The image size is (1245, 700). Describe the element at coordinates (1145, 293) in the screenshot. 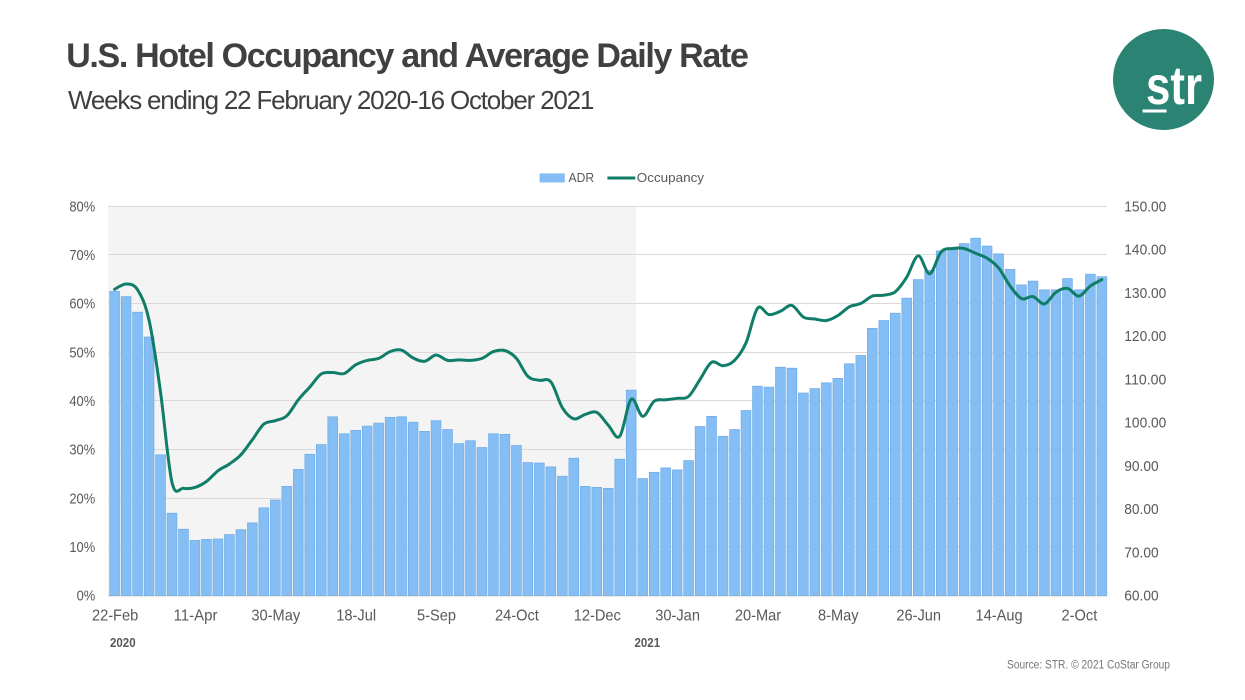

I see `svg-text: 130.00` at that location.